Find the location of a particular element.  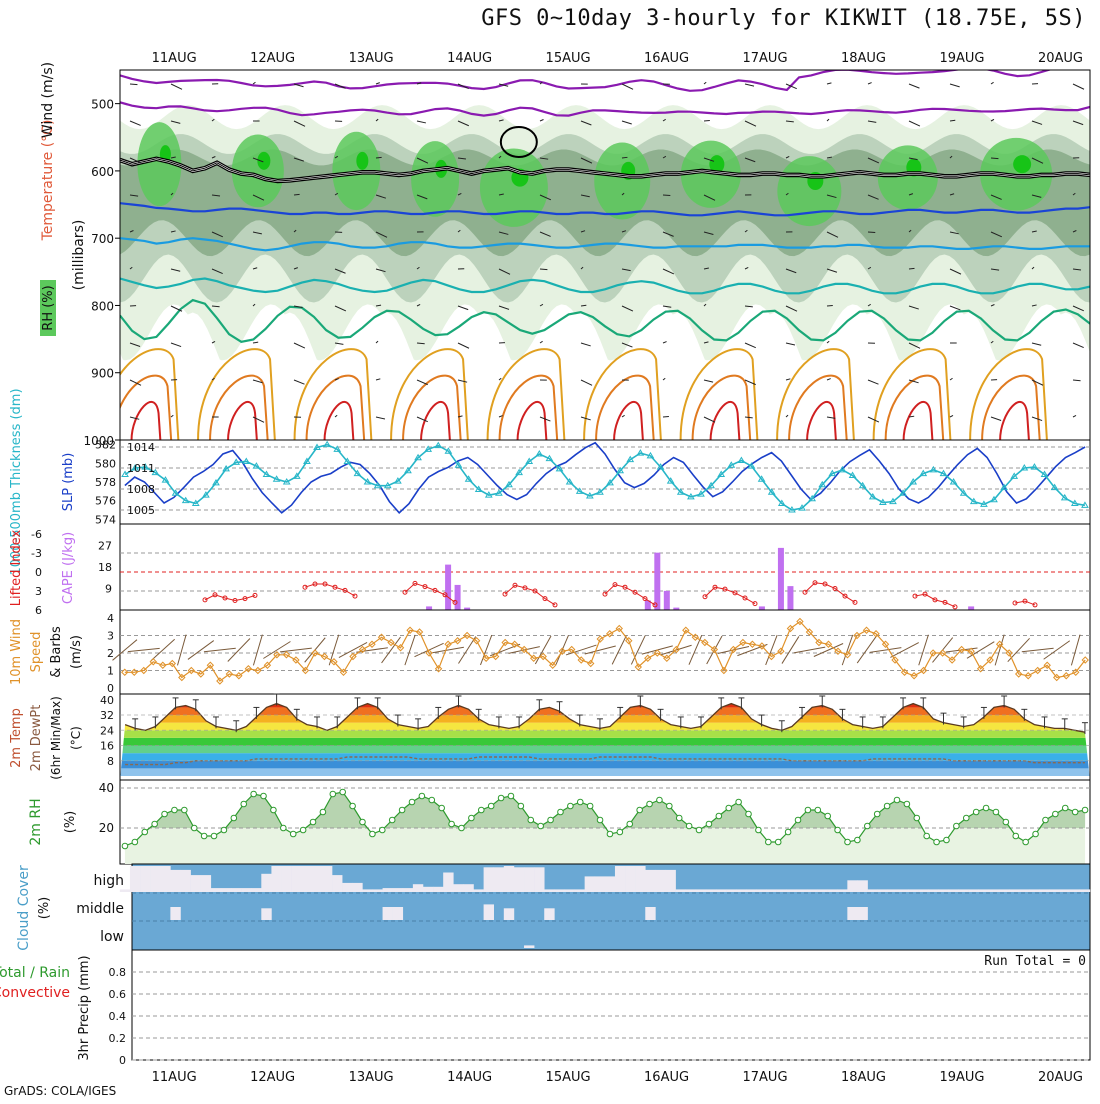

wind-tick: 3 is located at coordinates (110, 636).